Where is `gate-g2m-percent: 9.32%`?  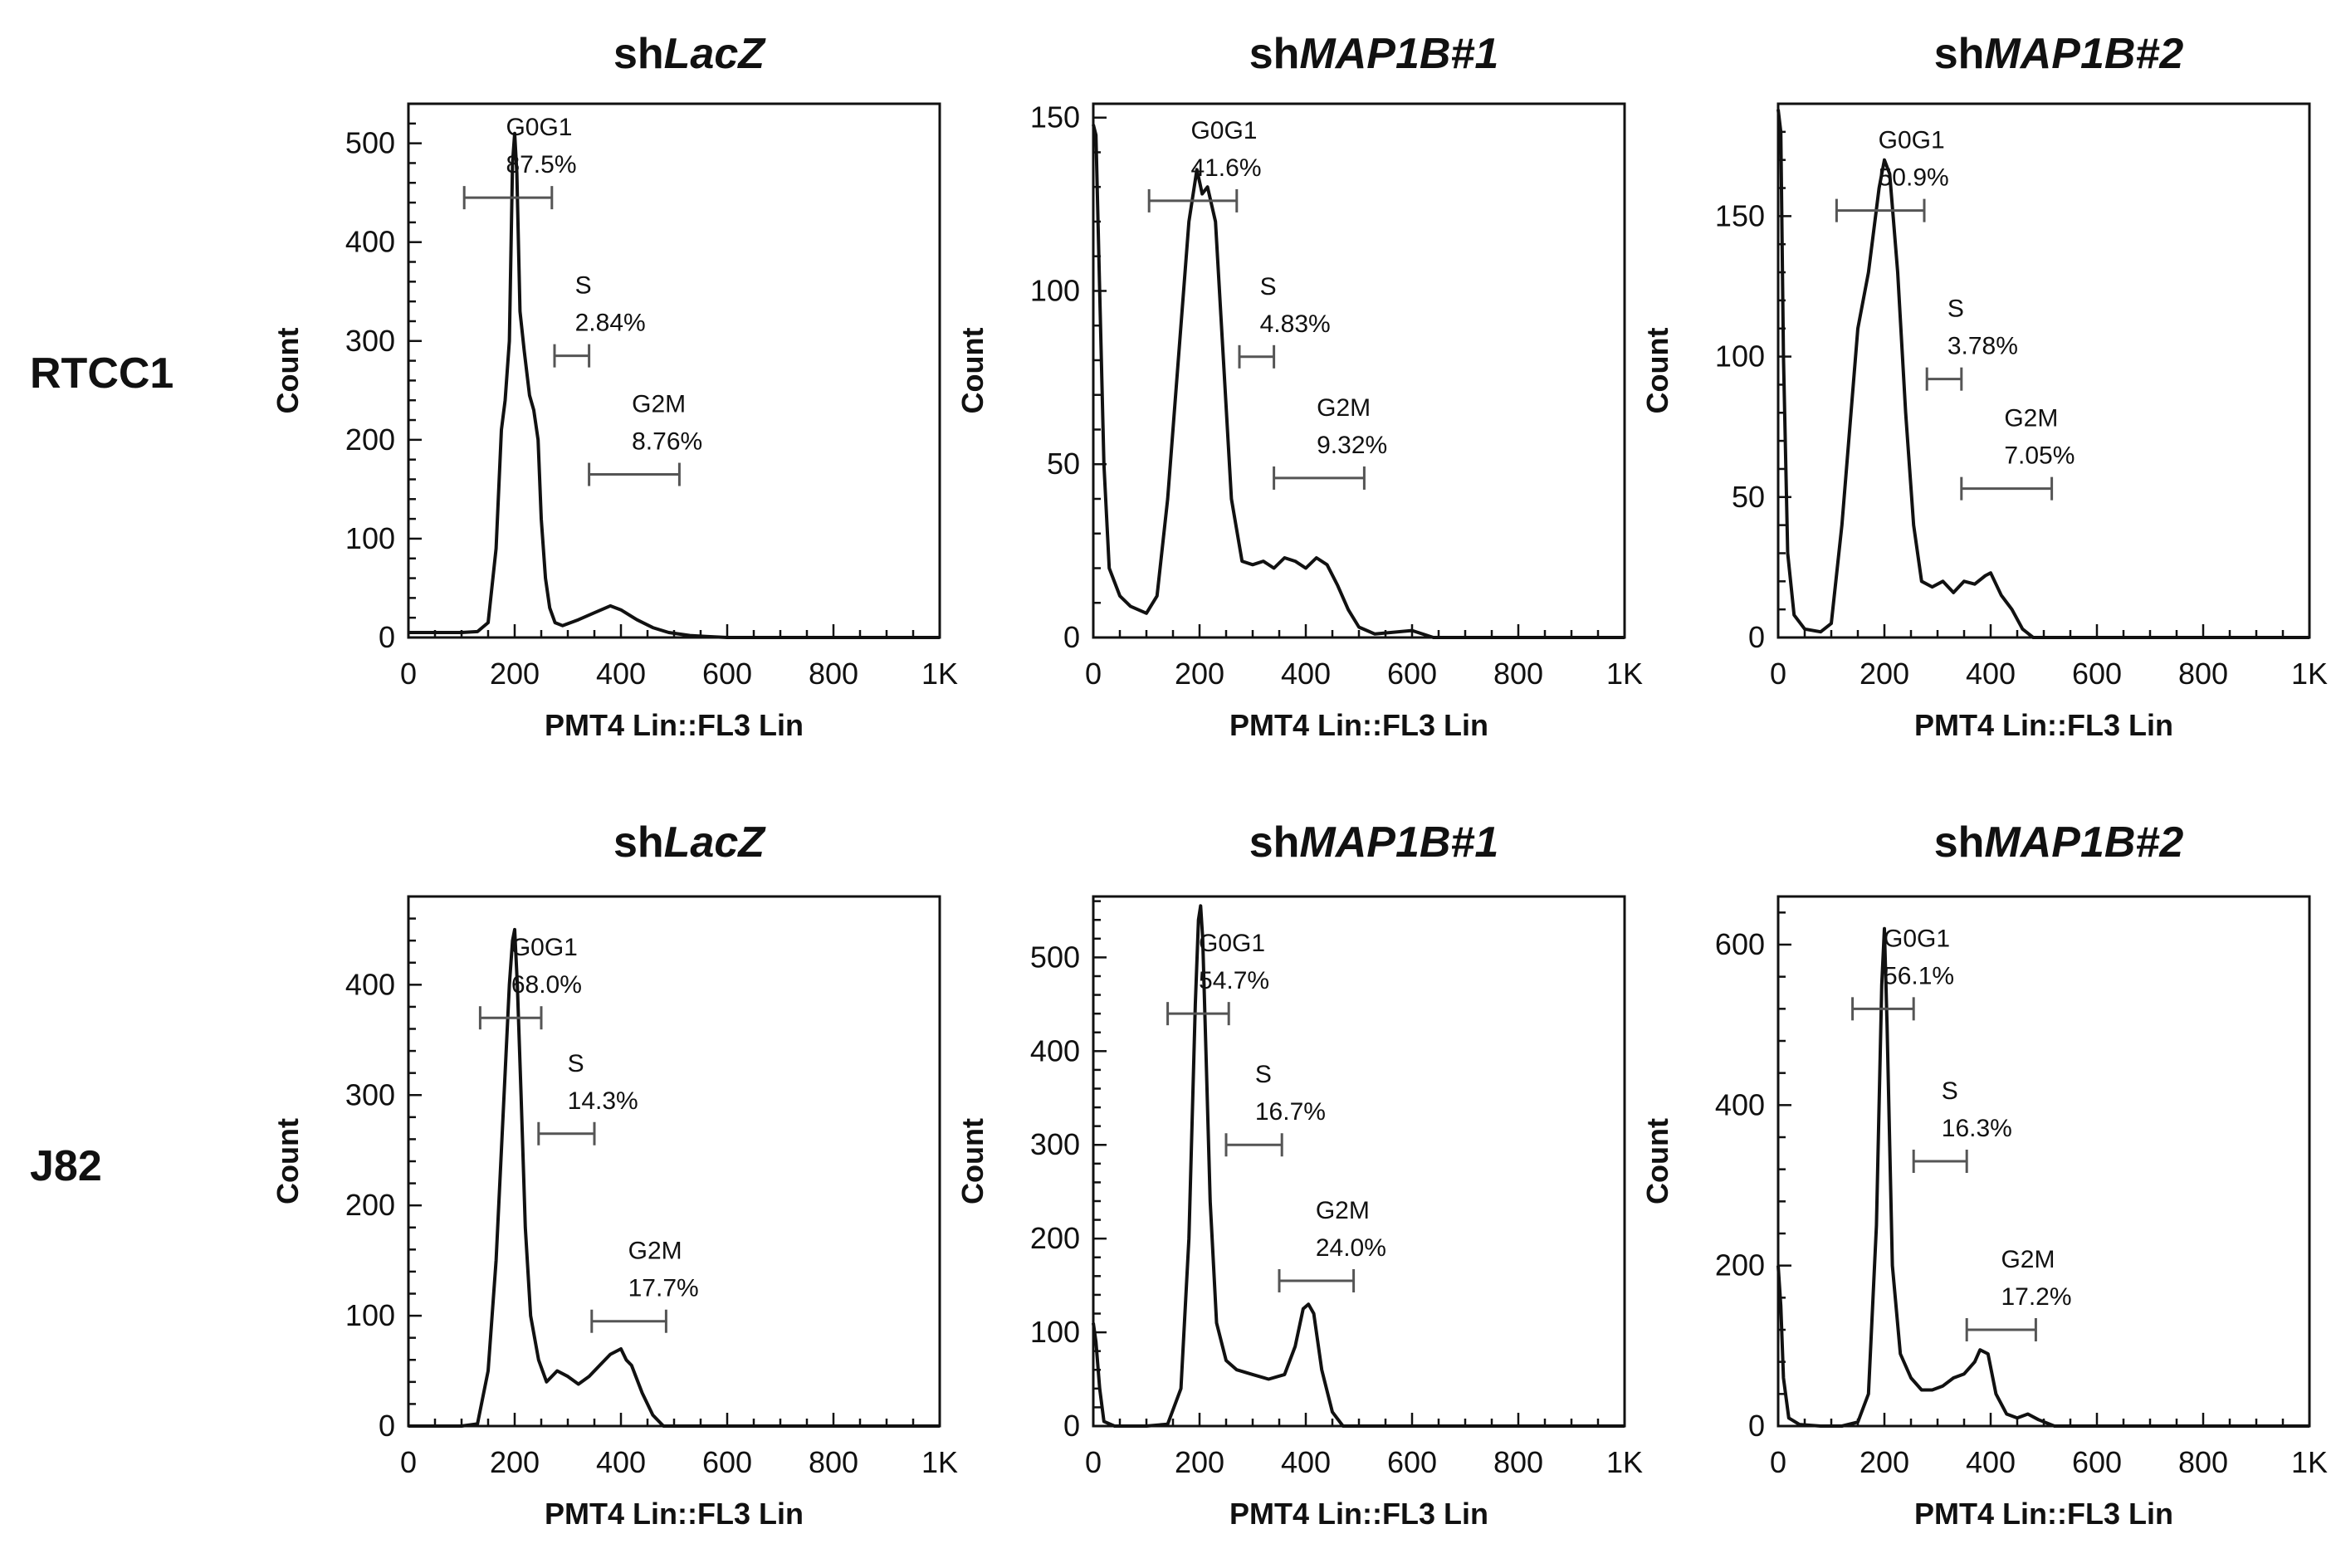
gate-g2m-percent: 9.32% is located at coordinates (1352, 445).